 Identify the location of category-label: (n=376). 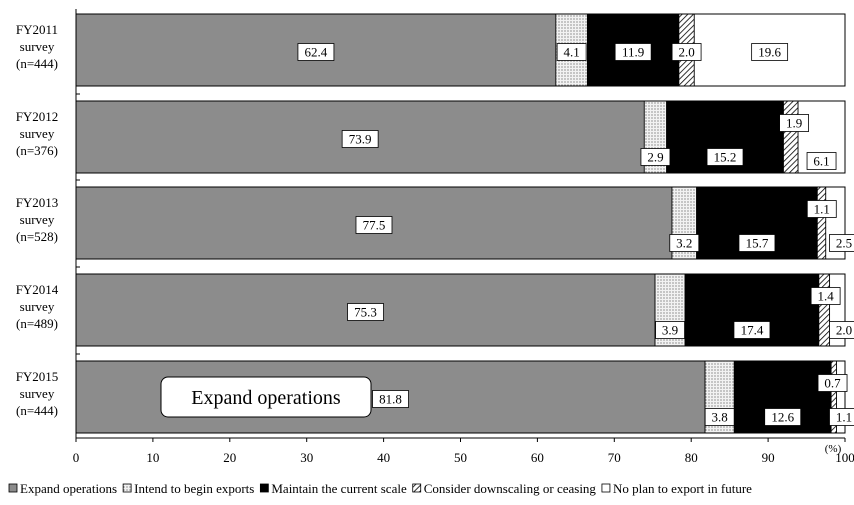
(37, 150).